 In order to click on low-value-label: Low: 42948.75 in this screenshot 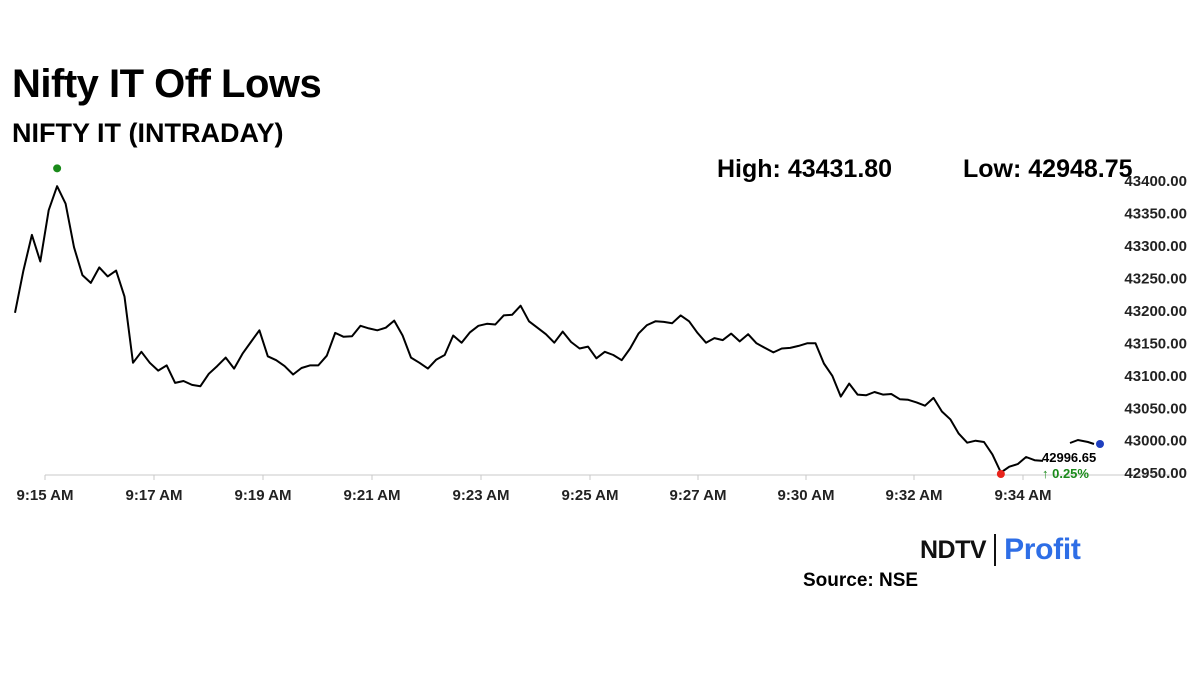, I will do `click(1048, 169)`.